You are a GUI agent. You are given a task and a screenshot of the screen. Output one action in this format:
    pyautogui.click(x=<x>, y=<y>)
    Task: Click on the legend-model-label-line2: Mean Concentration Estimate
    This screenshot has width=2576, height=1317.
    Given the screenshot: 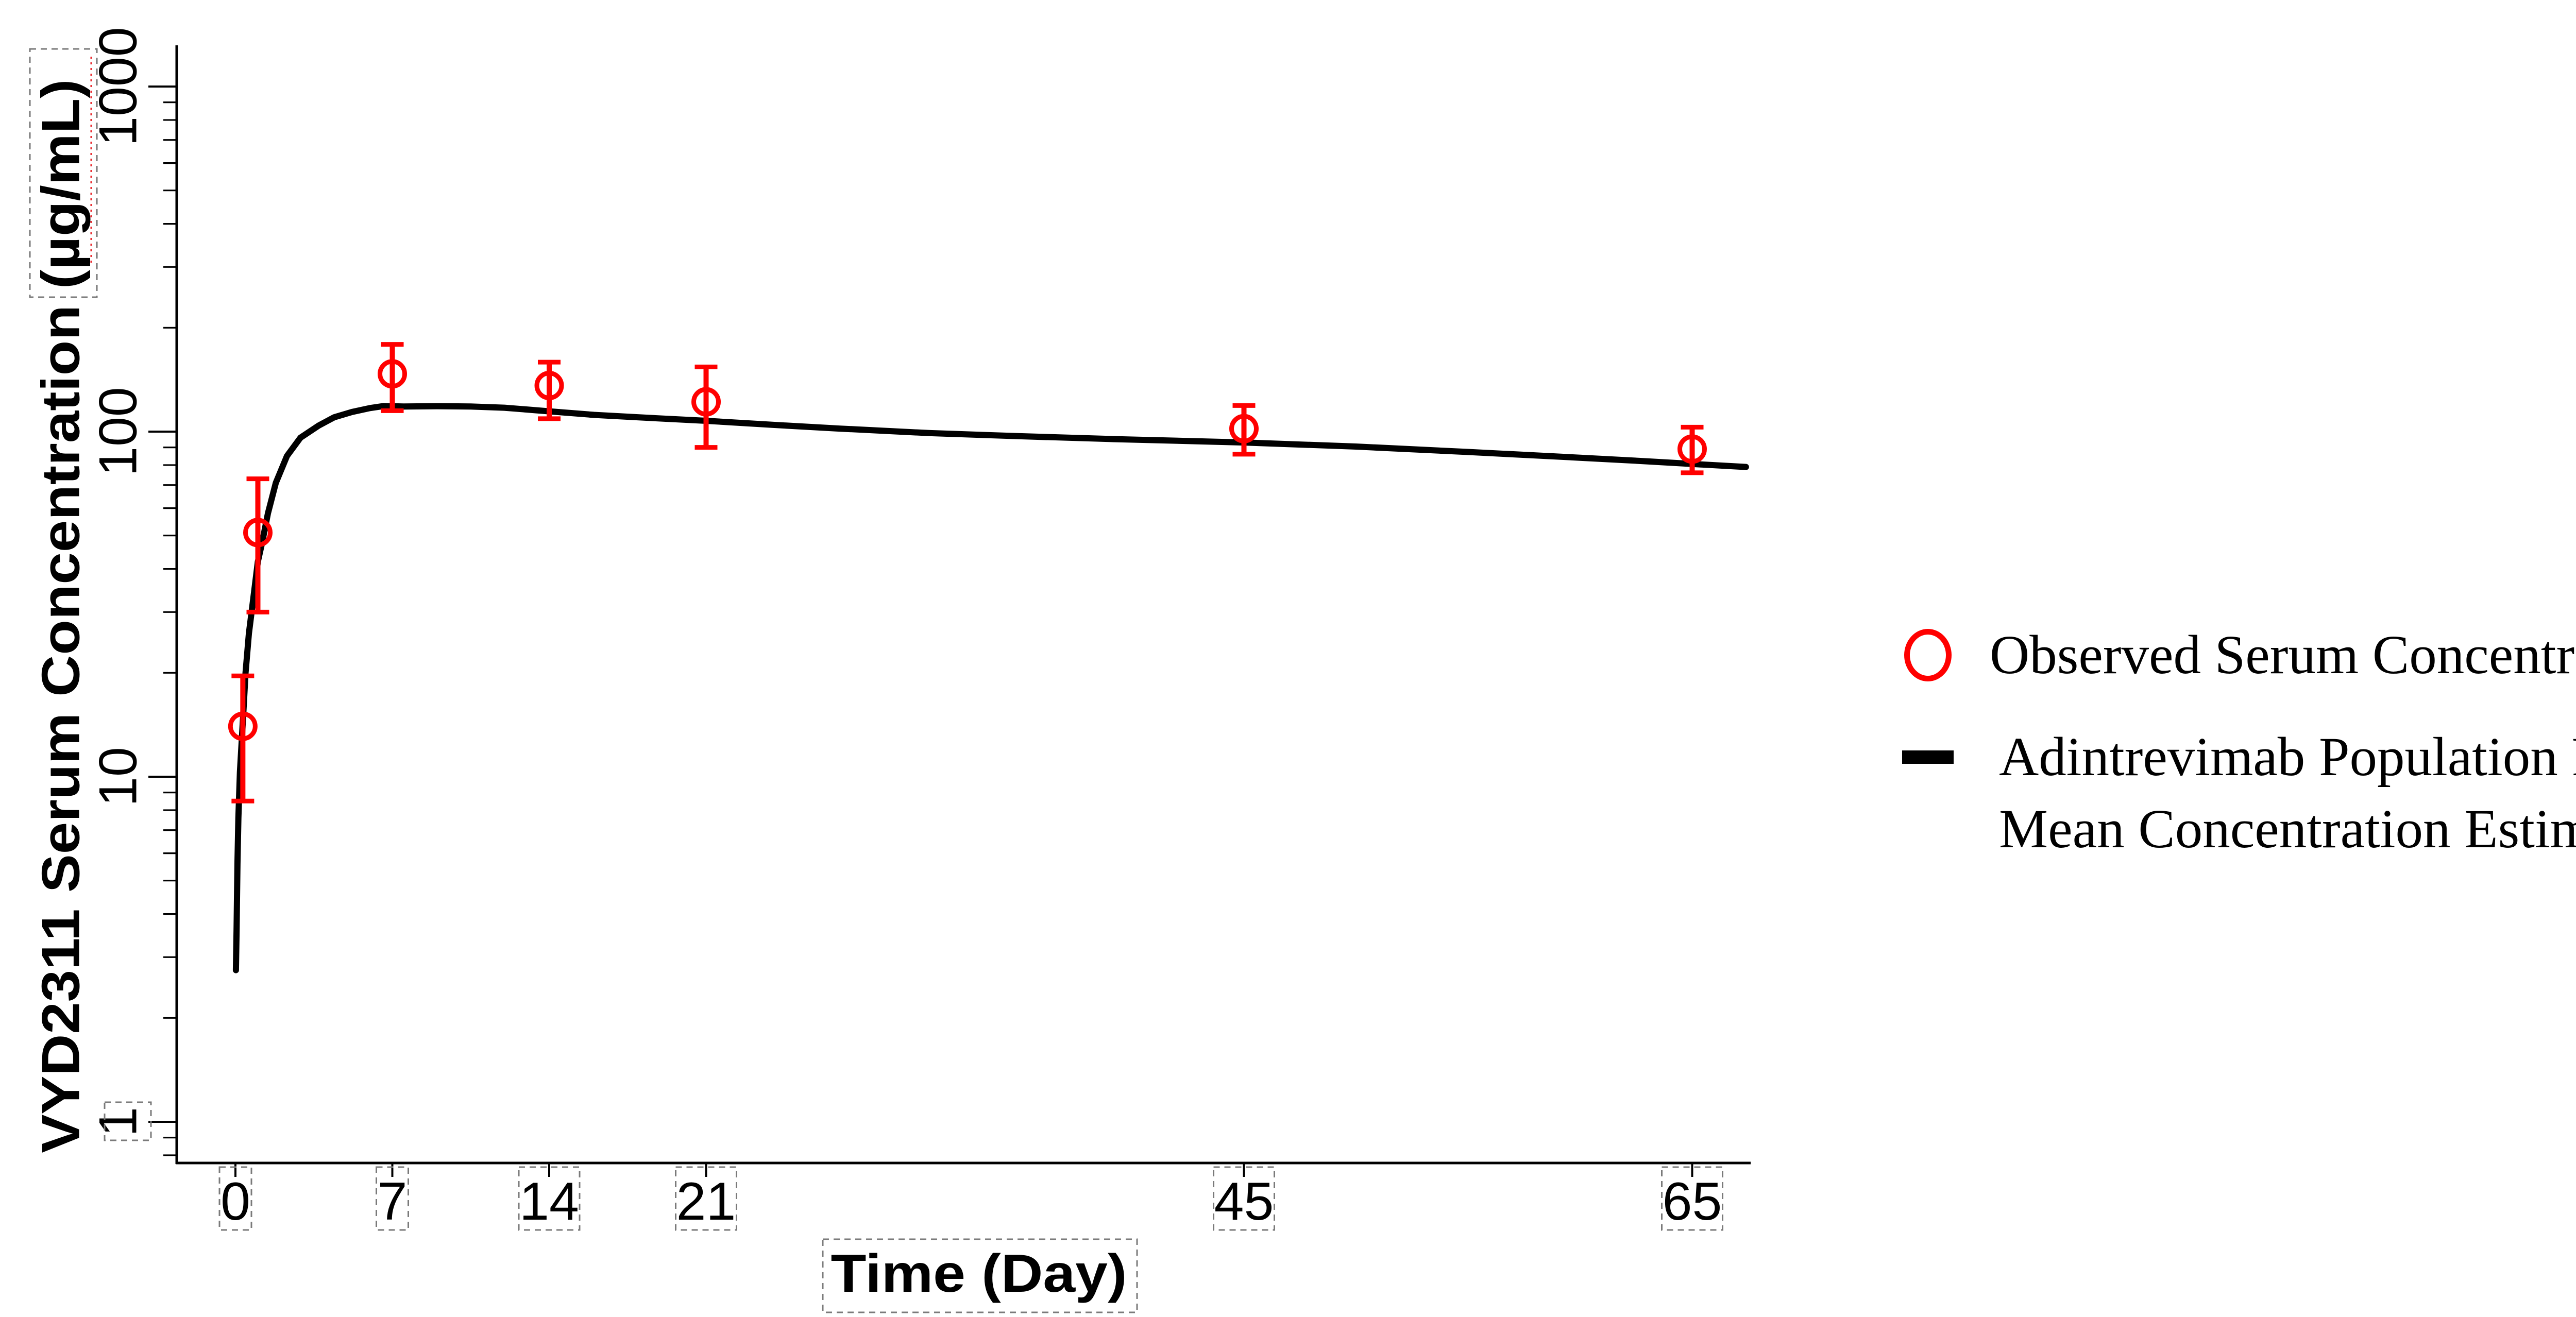 What is the action you would take?
    pyautogui.click(x=2287, y=829)
    